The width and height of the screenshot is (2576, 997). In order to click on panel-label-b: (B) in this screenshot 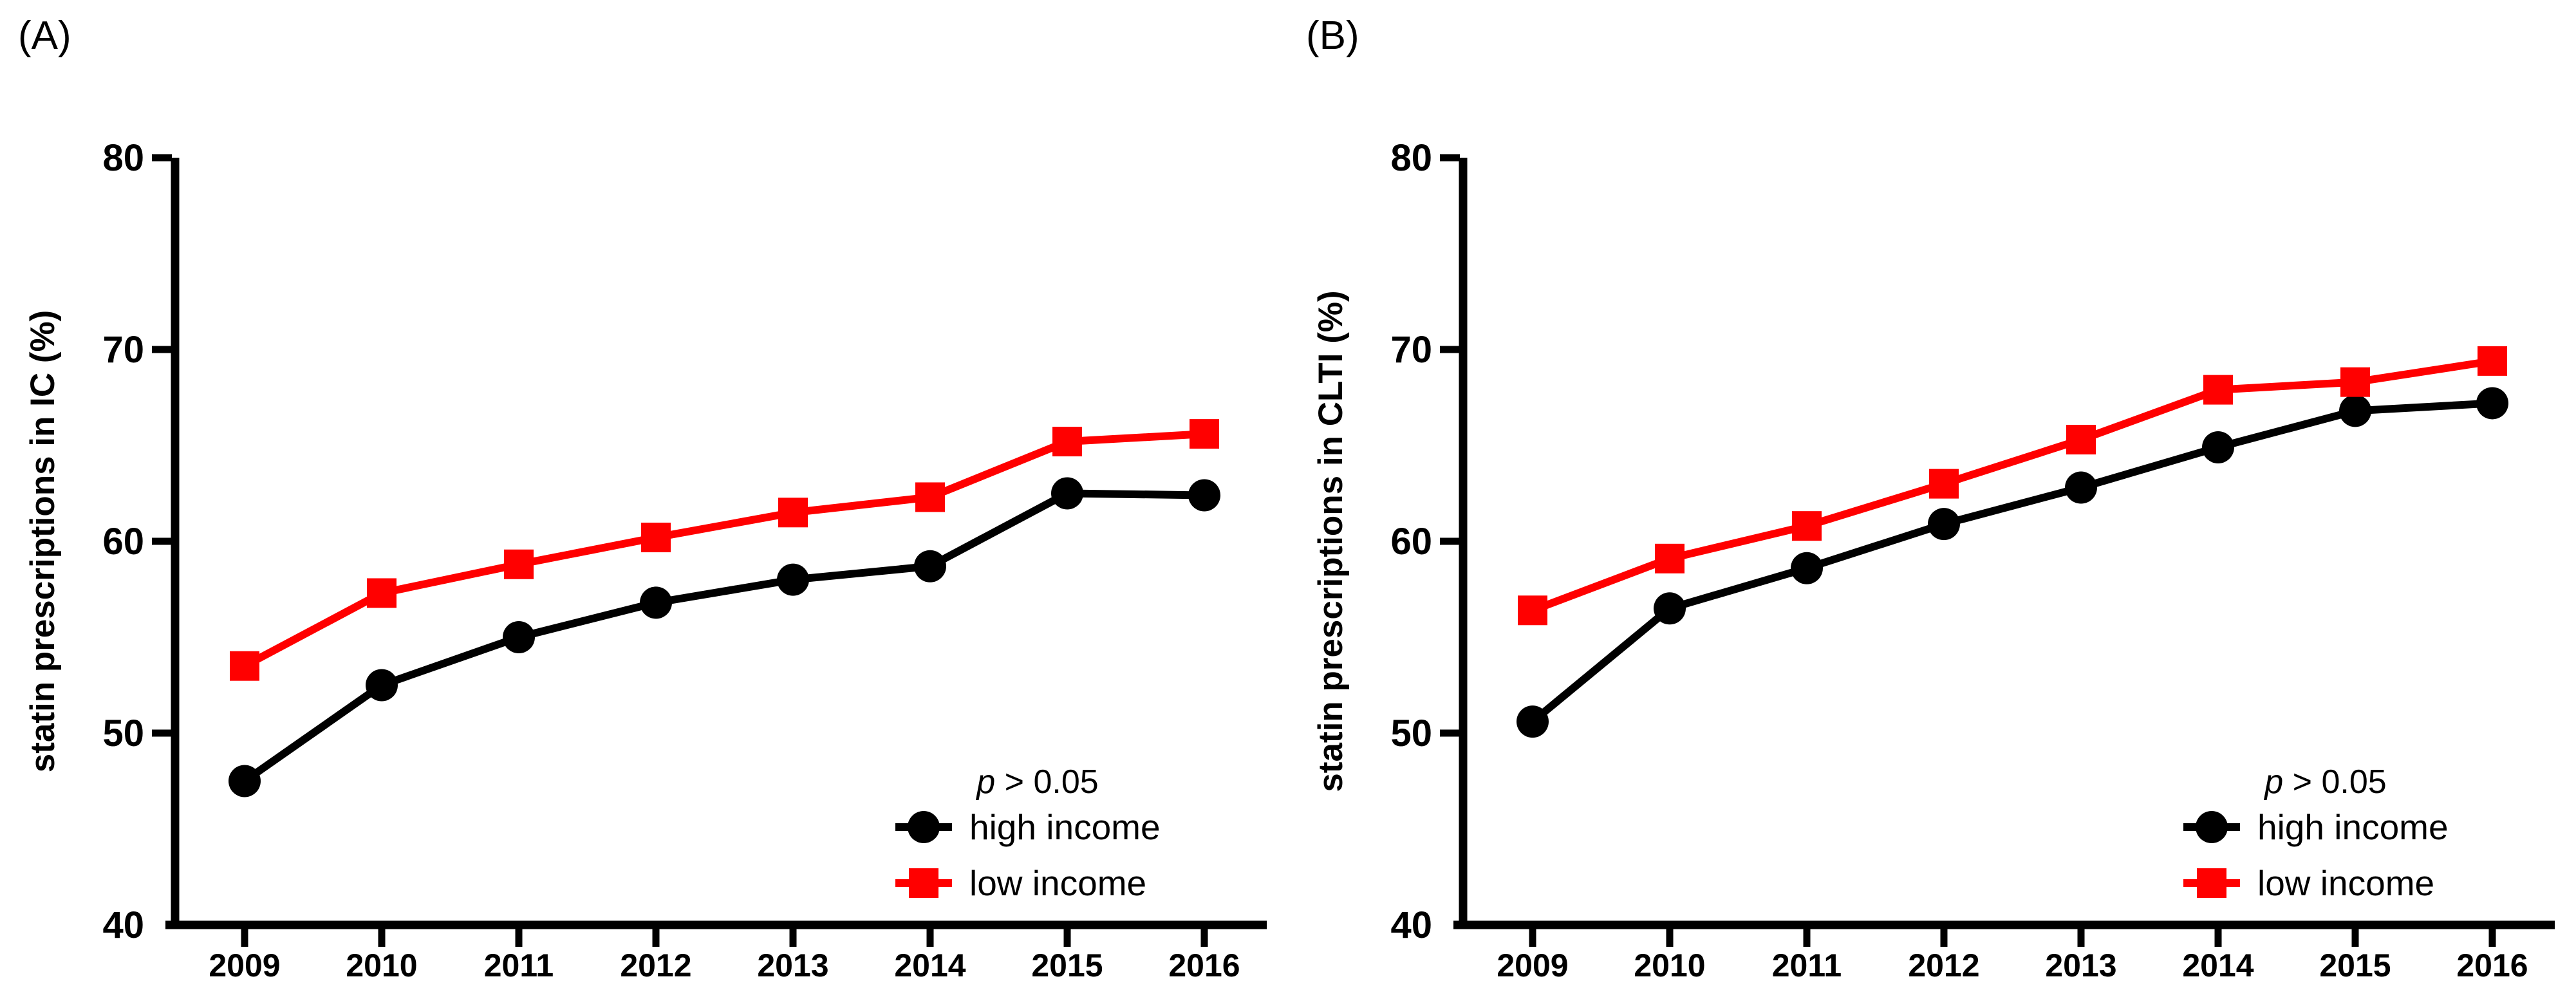, I will do `click(1332, 36)`.